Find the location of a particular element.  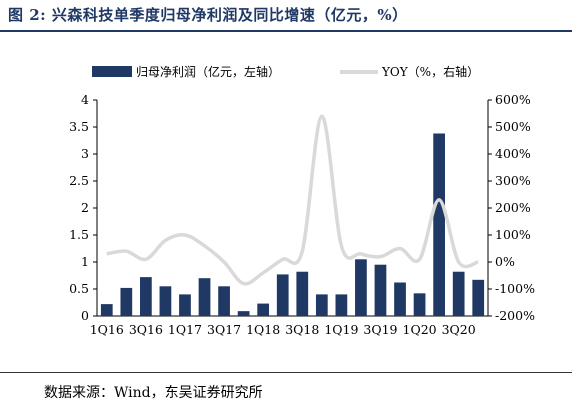

x-tick-label: 1Q17 is located at coordinates (185, 329).